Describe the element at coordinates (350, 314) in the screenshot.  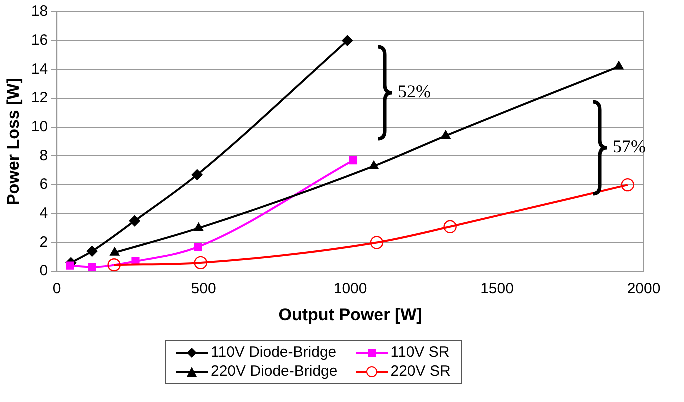
I see `x-axis-title: Output Power [W]` at that location.